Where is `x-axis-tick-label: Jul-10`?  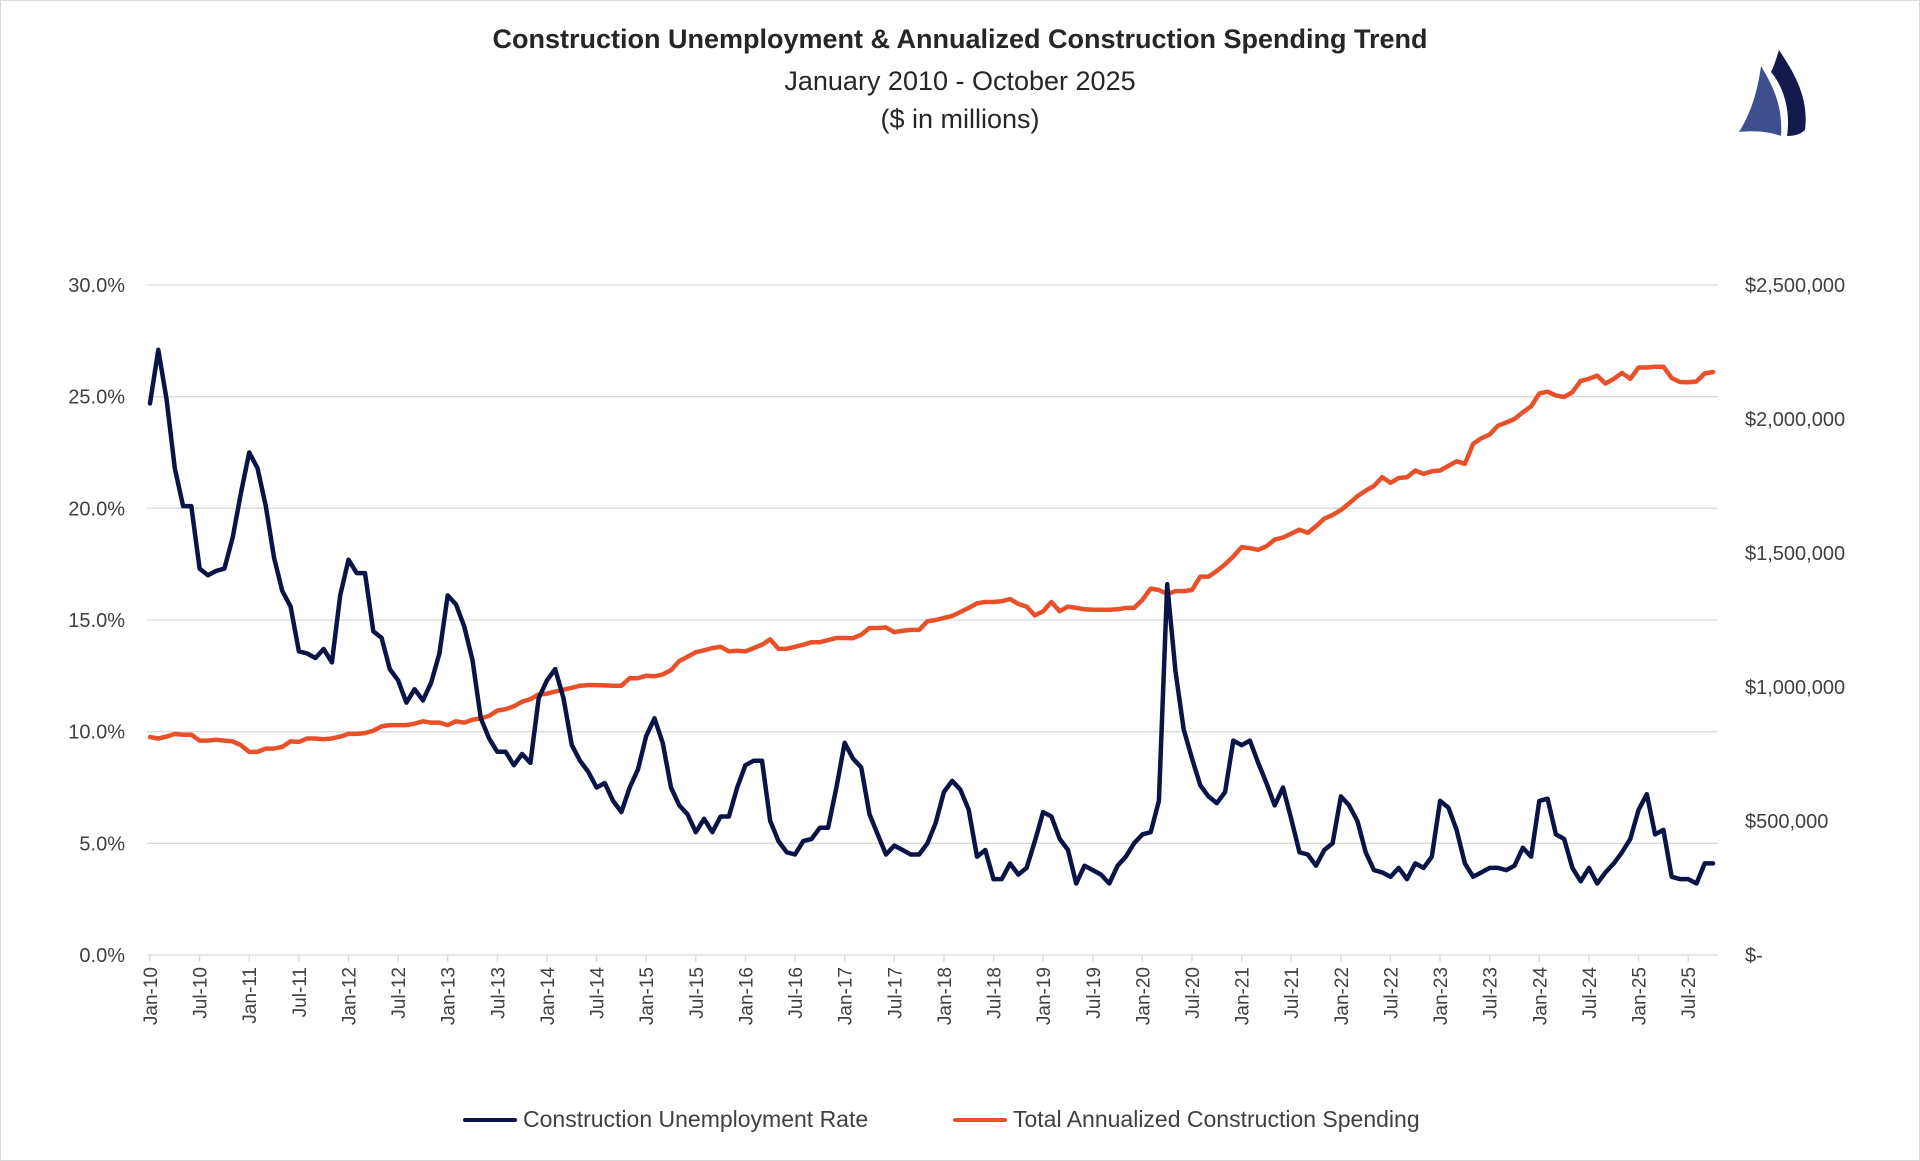 x-axis-tick-label: Jul-10 is located at coordinates (201, 993).